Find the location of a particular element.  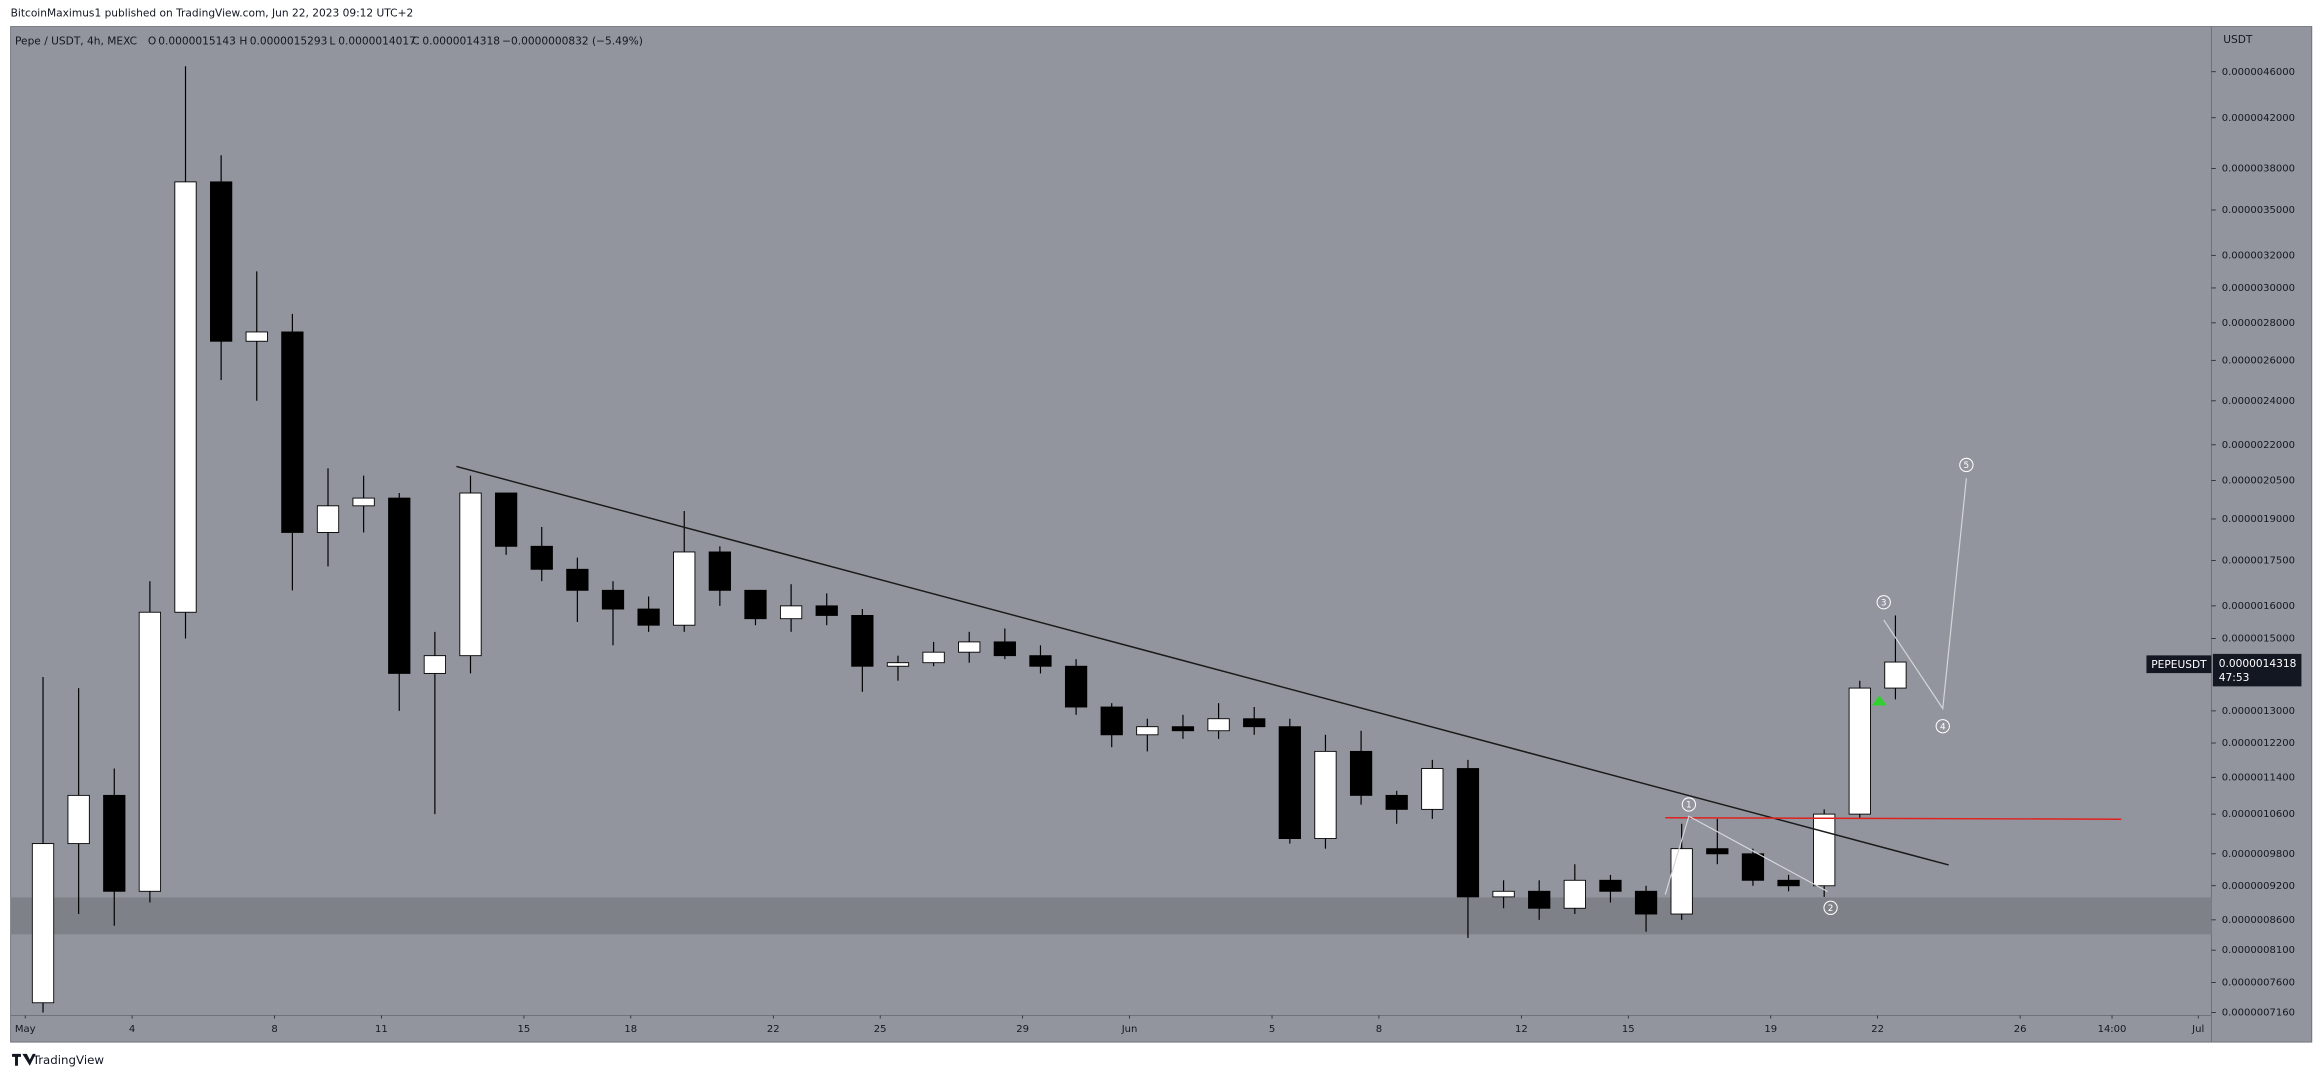

legend-value: 0.0000015293 is located at coordinates (289, 40).